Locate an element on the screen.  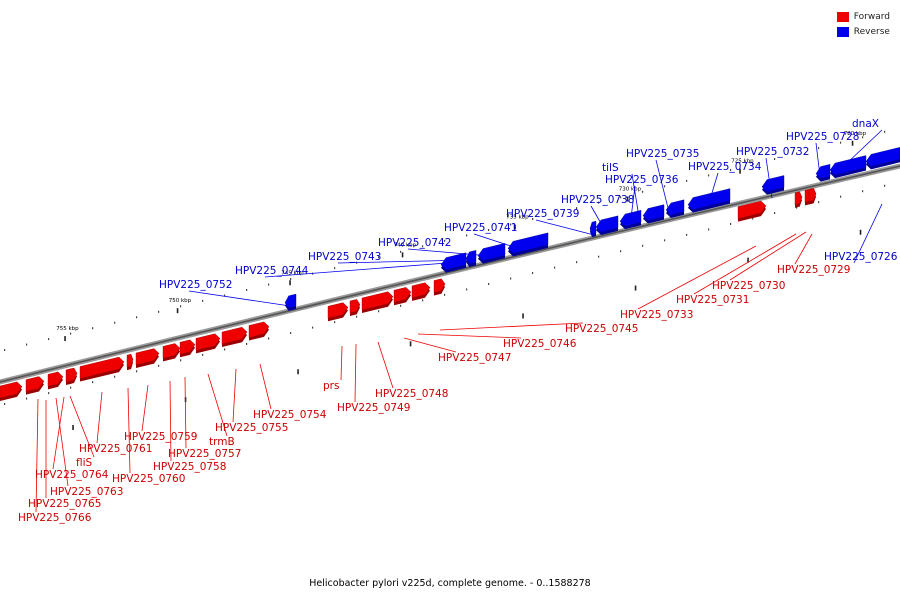
gene-label: HPV225_0742 is located at coordinates (414, 243).